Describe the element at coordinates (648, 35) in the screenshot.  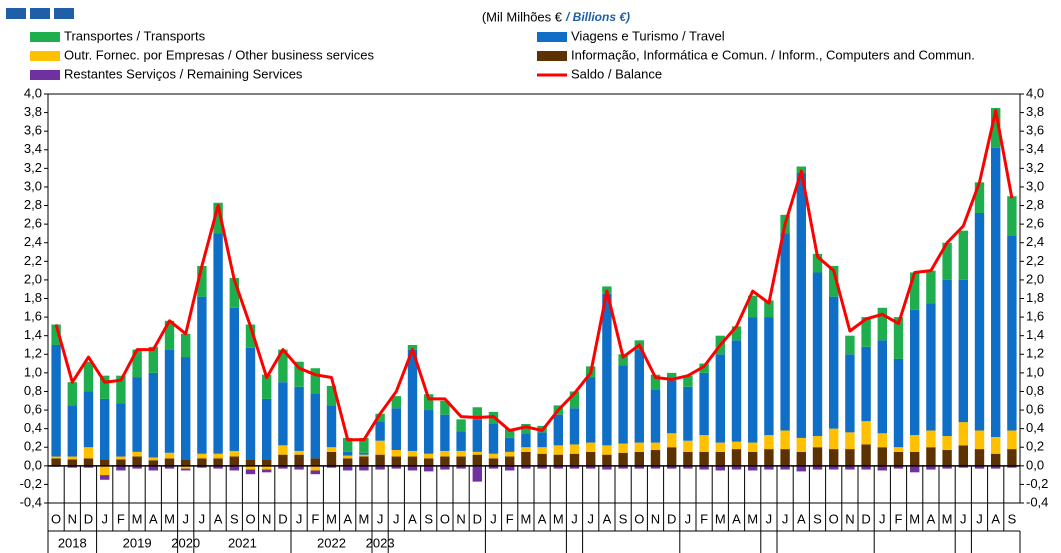
I see `legend-label: Viagens e Turismo / Travel` at that location.